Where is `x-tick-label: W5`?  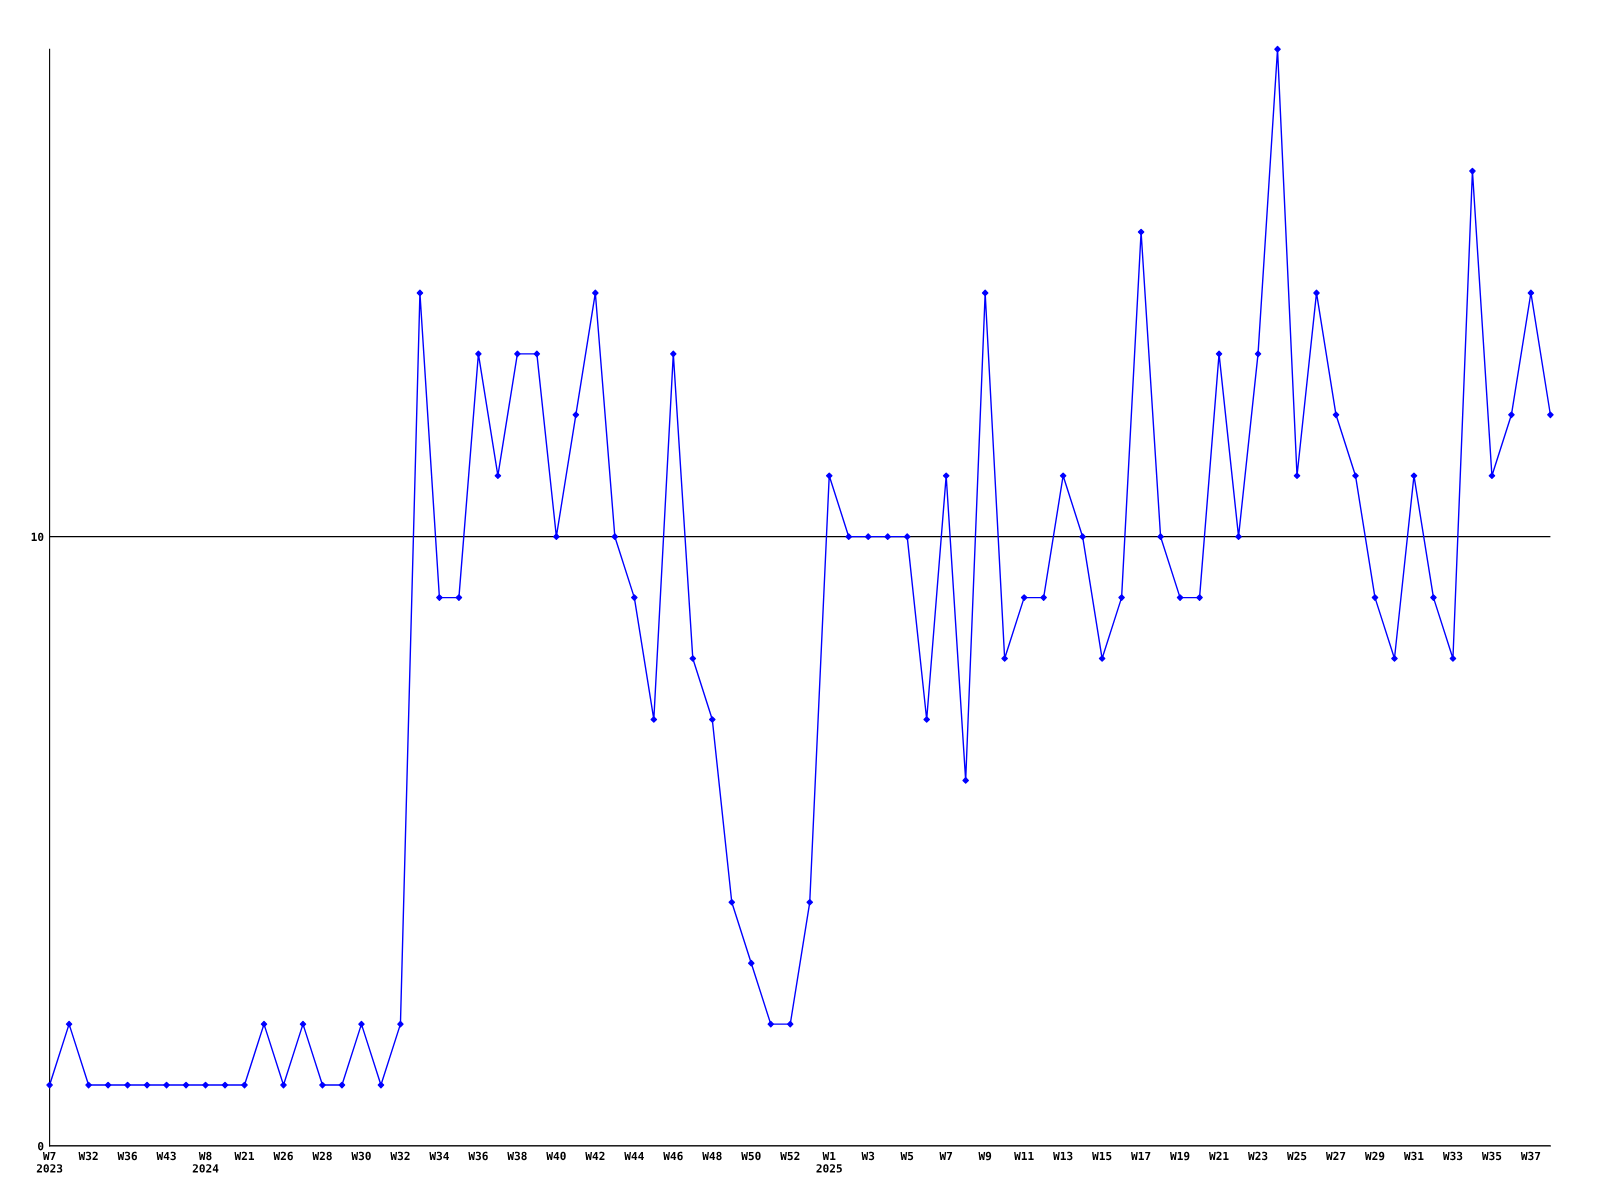 x-tick-label: W5 is located at coordinates (907, 1156).